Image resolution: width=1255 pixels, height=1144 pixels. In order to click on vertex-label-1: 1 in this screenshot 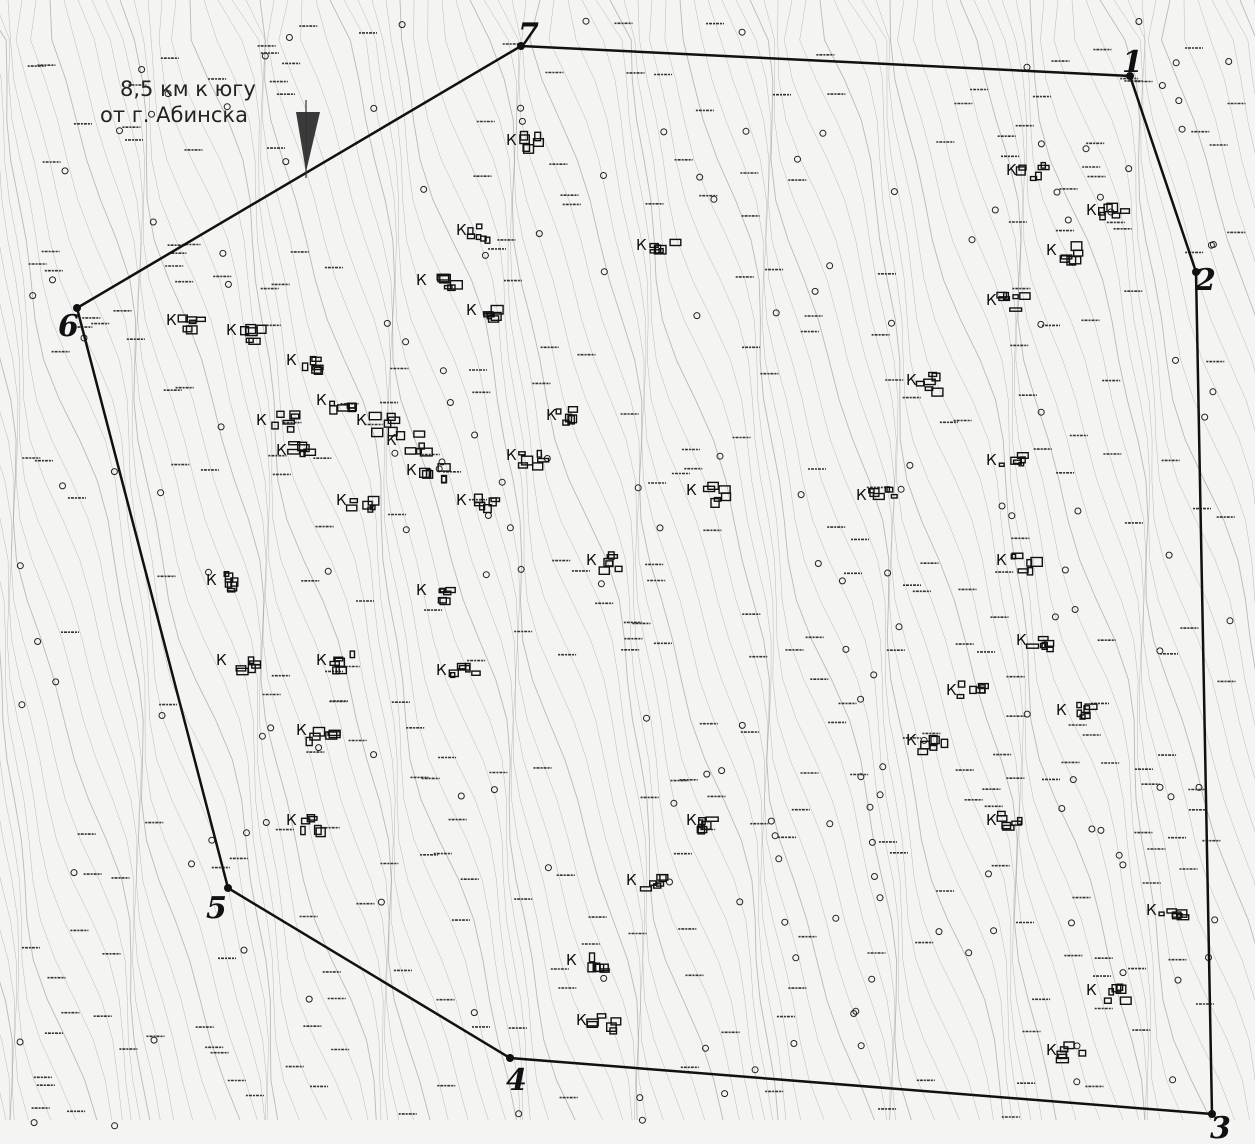, I will do `click(1132, 62)`.